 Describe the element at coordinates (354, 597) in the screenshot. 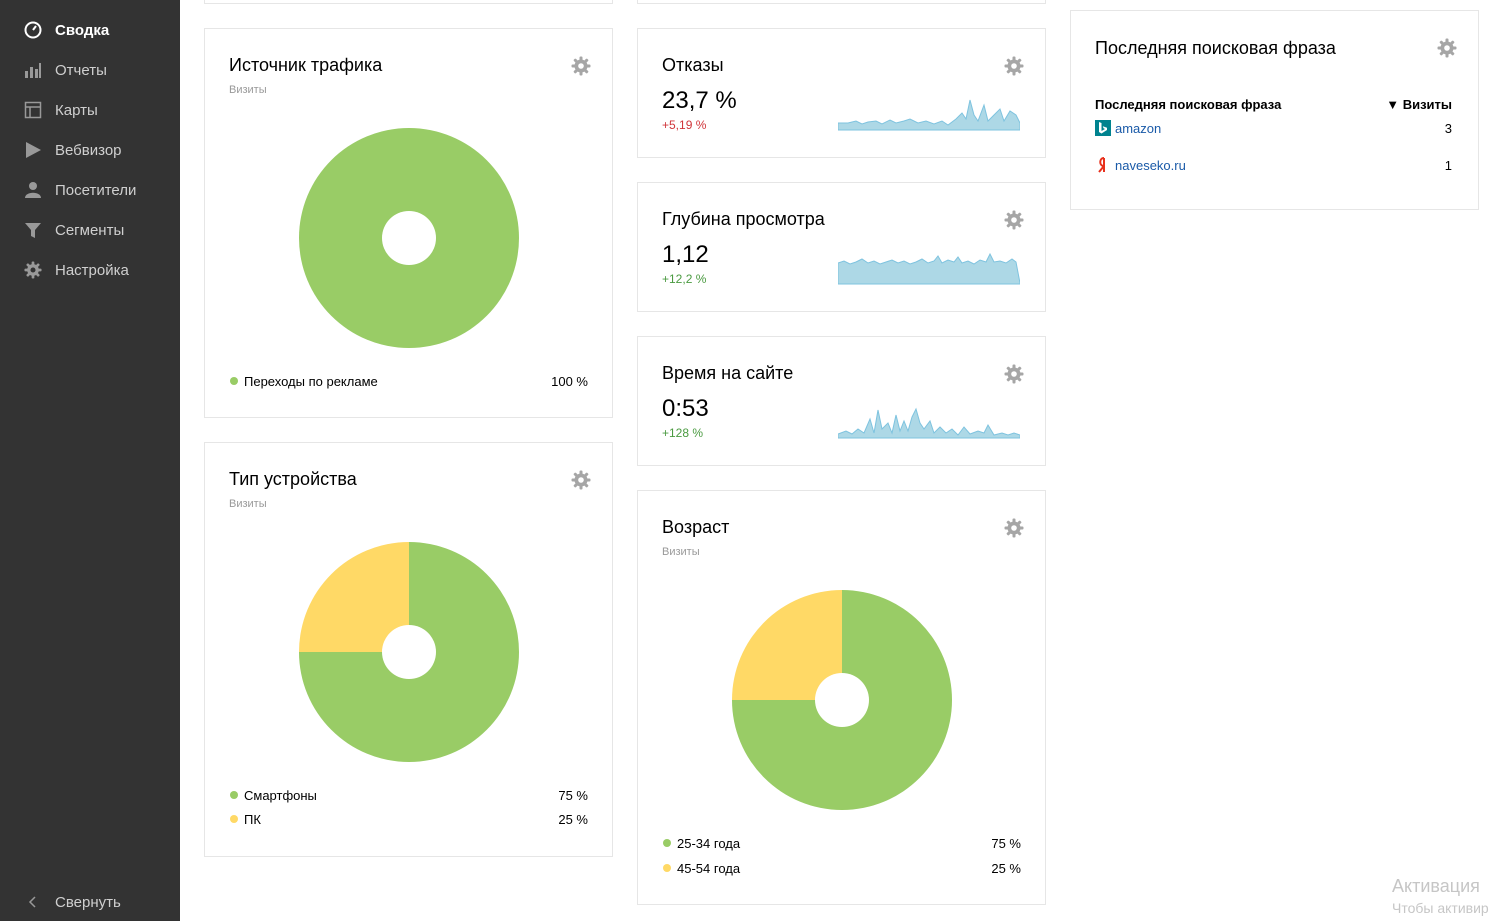

I see `pie-slice-ПК` at that location.